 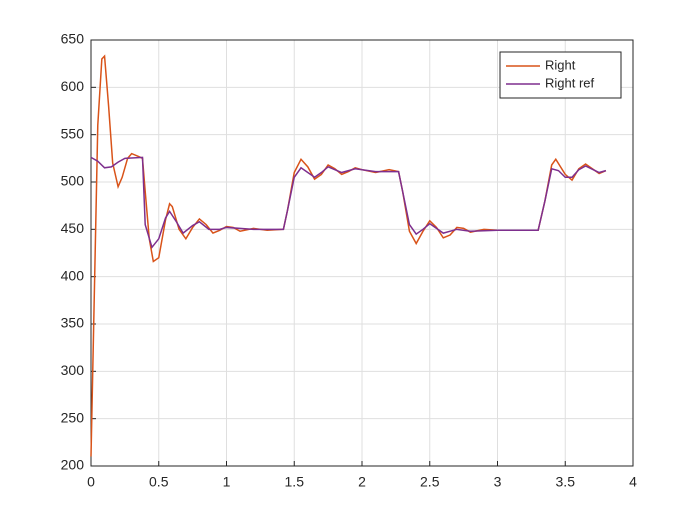 I want to click on y-tick-label: 450, so click(x=73, y=228).